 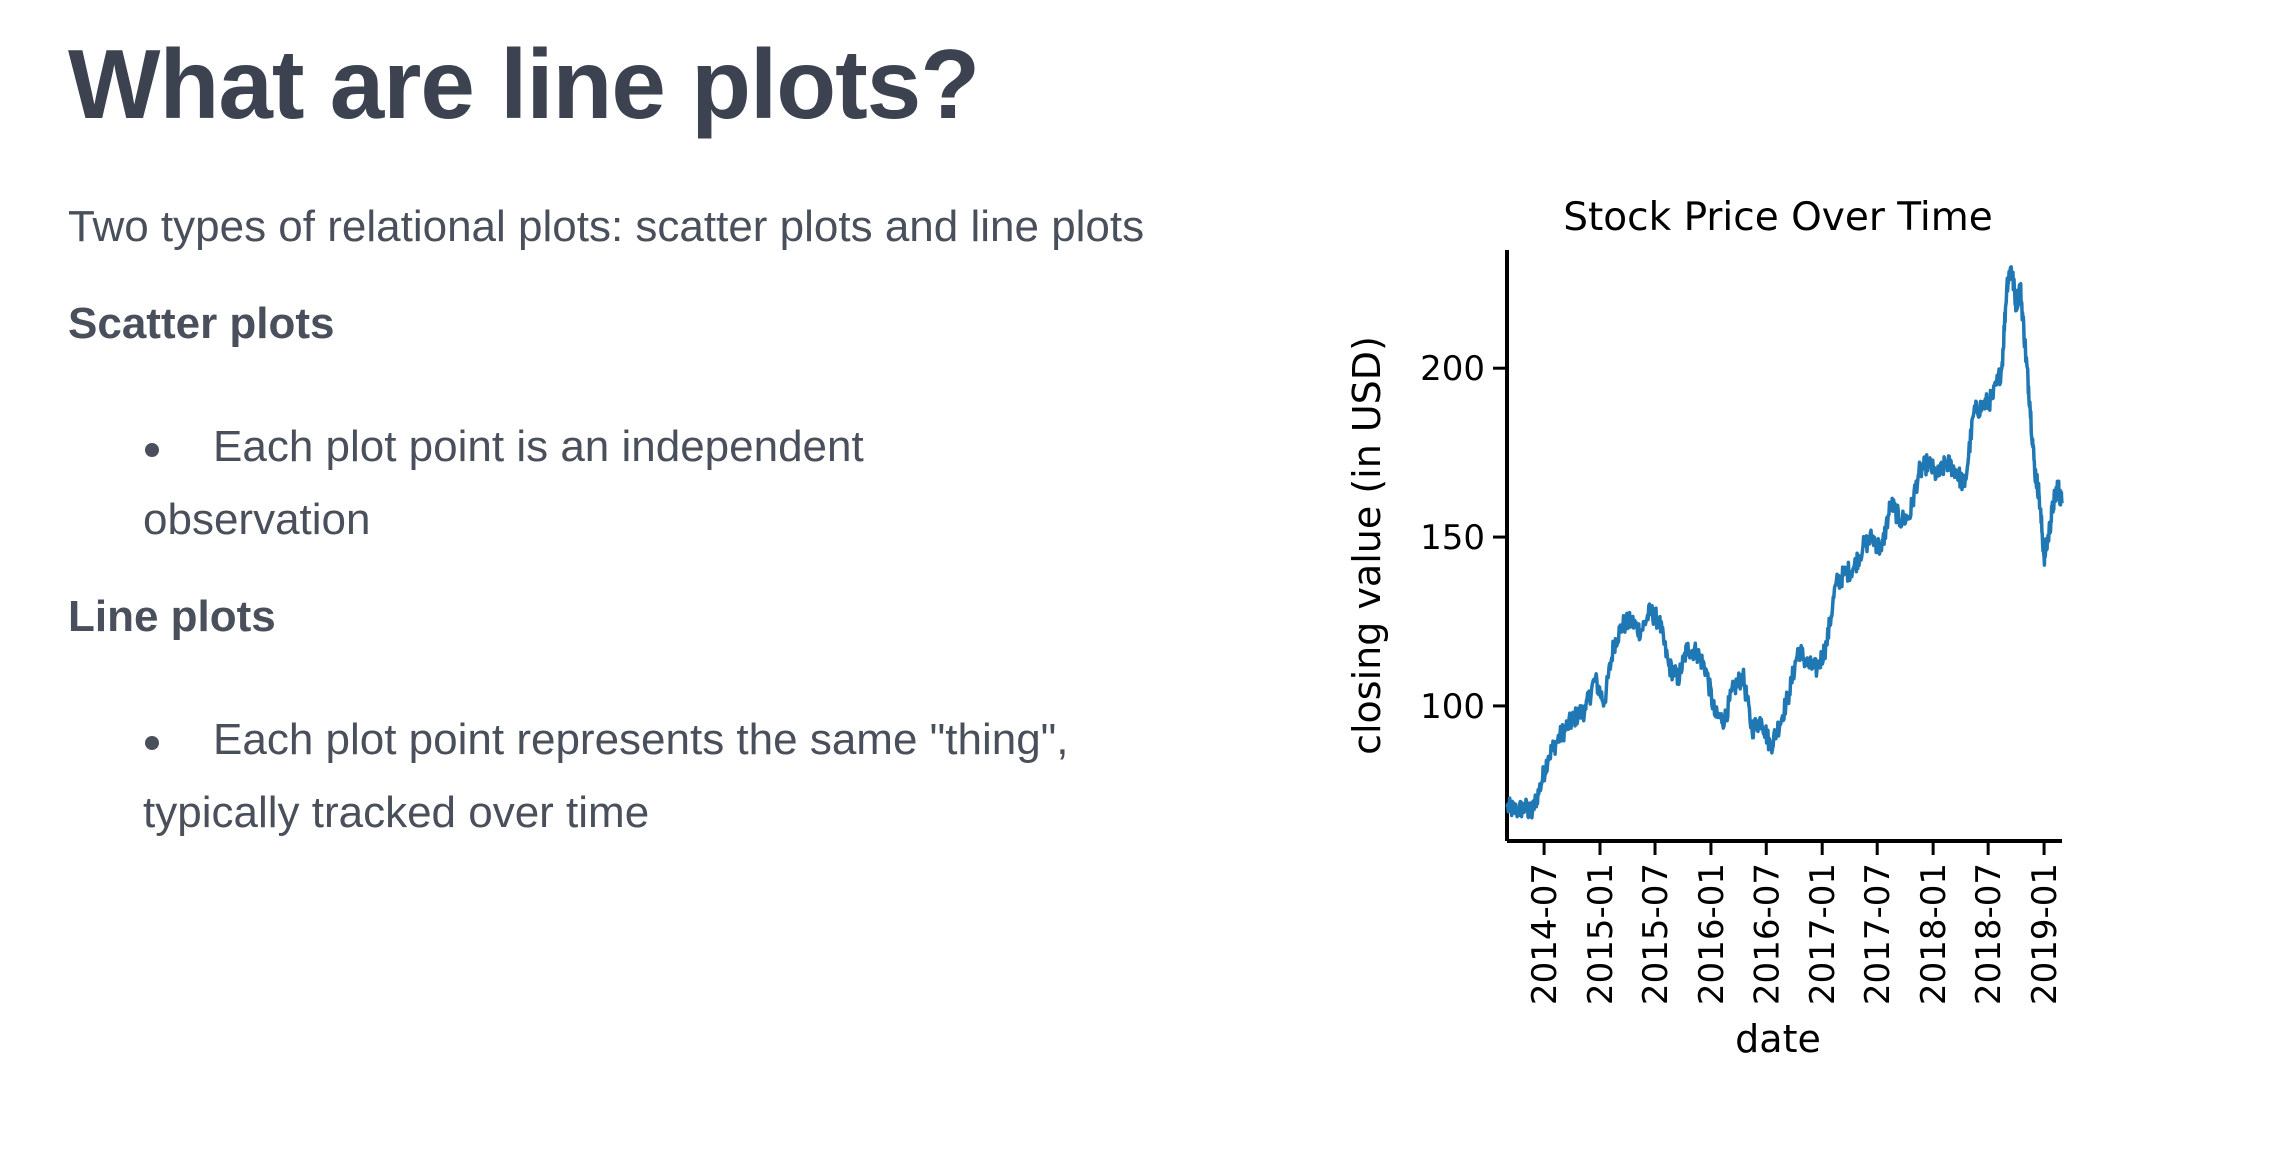 I want to click on x-tick-label: 2014-07, so click(x=1545, y=934).